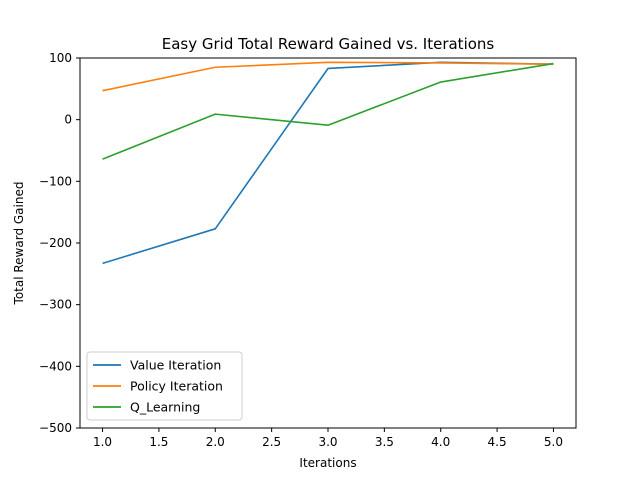 This screenshot has width=640, height=480. Describe the element at coordinates (384, 442) in the screenshot. I see `x-tick-label: 3.5` at that location.